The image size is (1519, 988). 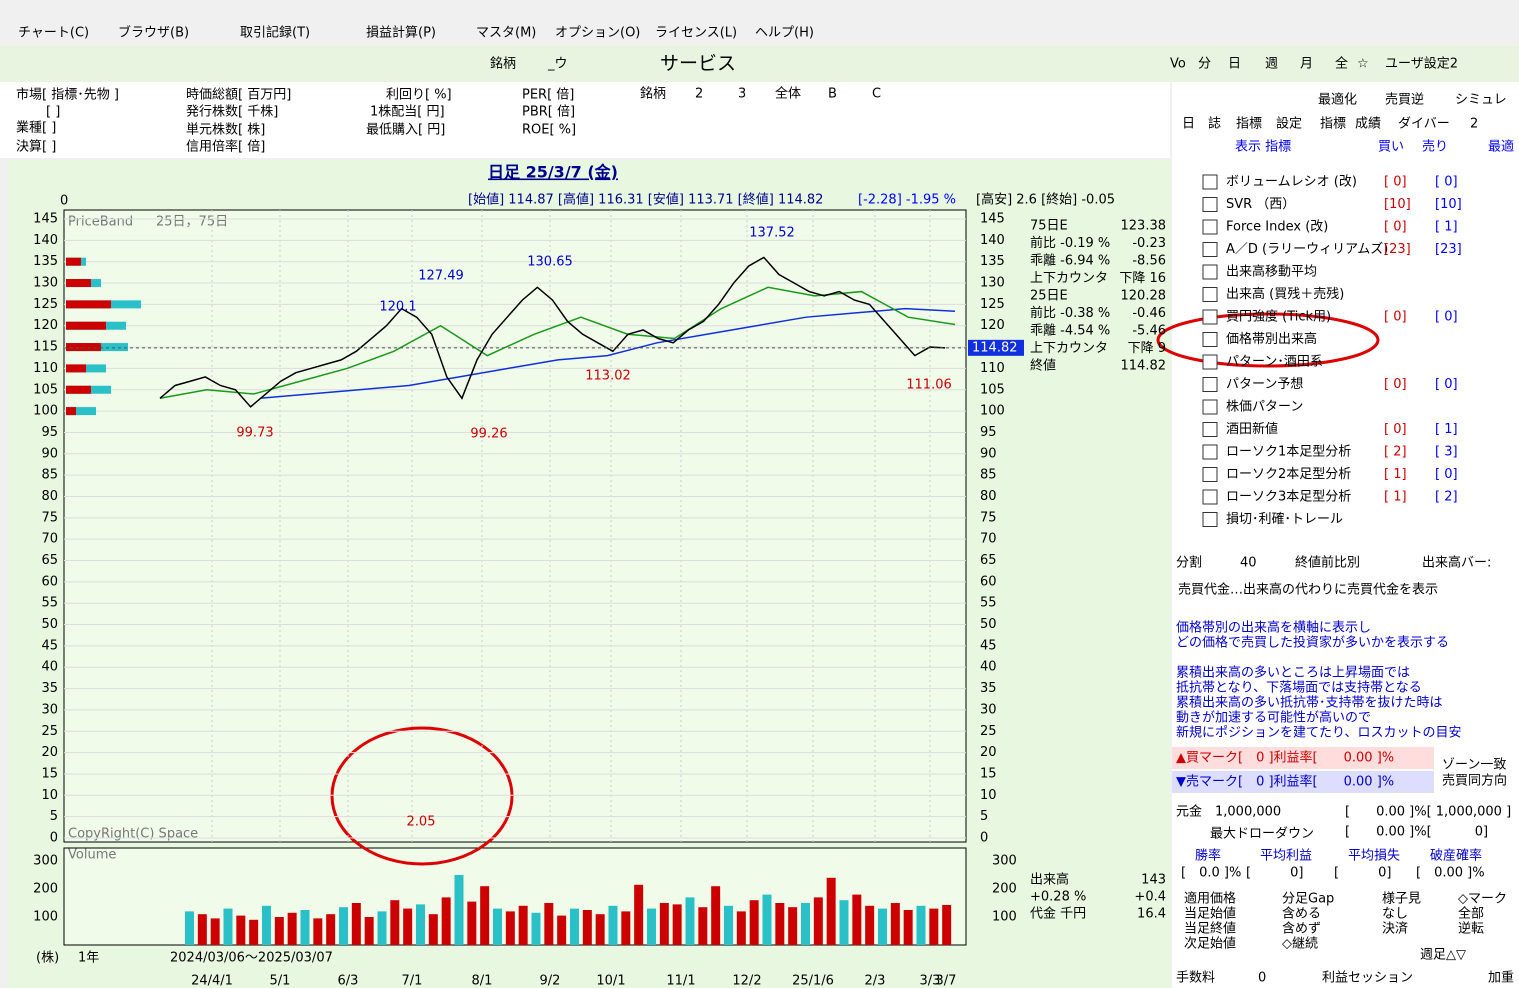 I want to click on indicator-item: 価格帯別出来高, so click(x=1271, y=339).